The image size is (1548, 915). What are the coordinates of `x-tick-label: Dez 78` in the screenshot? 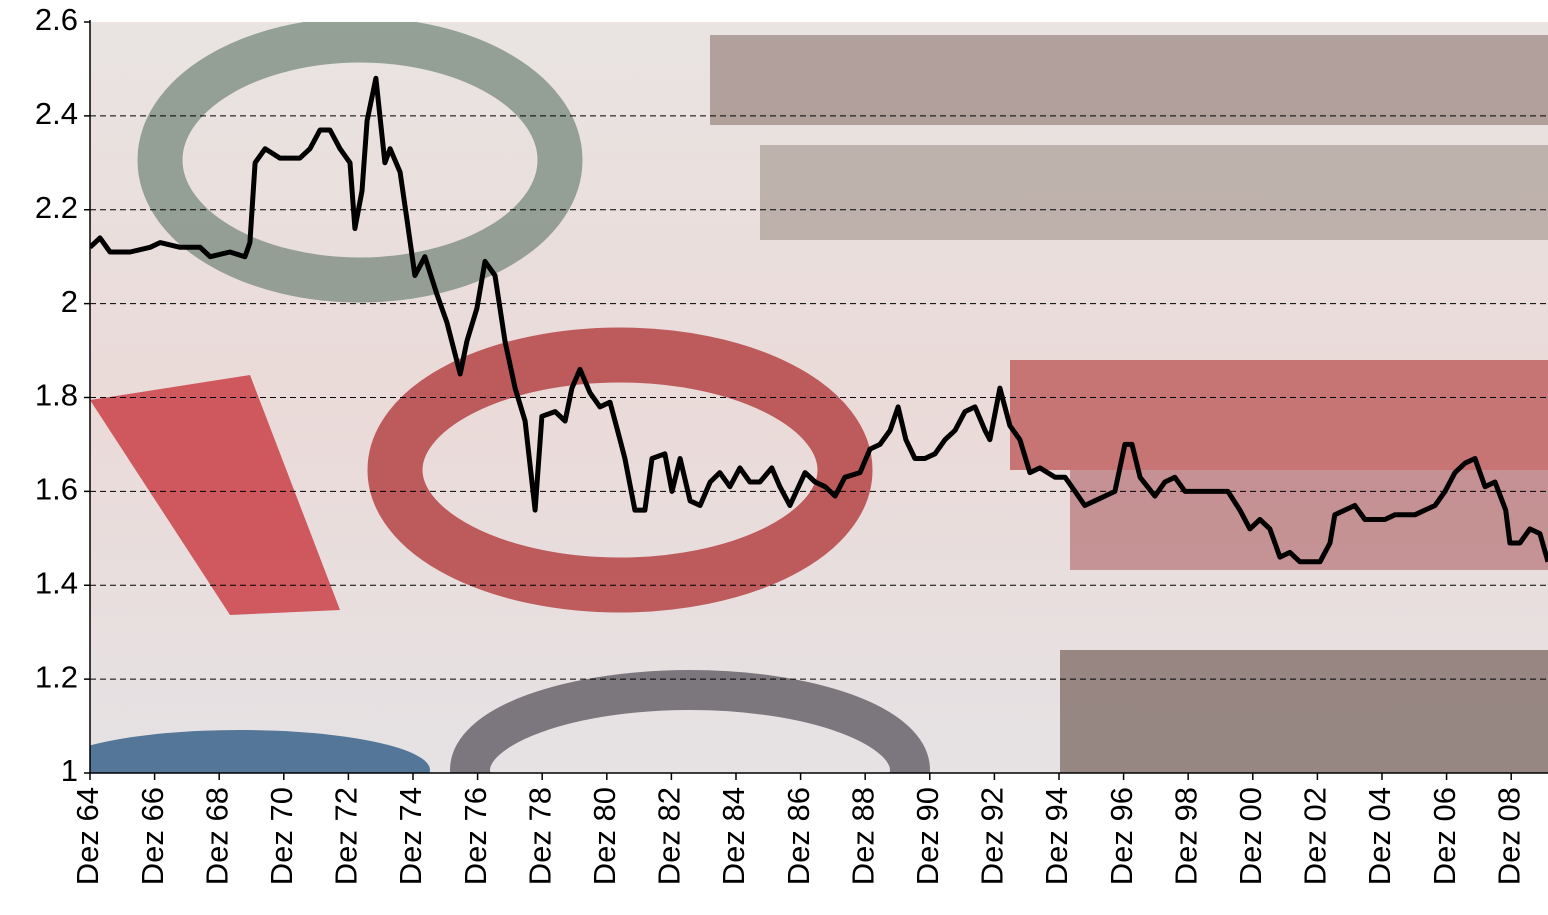 It's located at (539, 836).